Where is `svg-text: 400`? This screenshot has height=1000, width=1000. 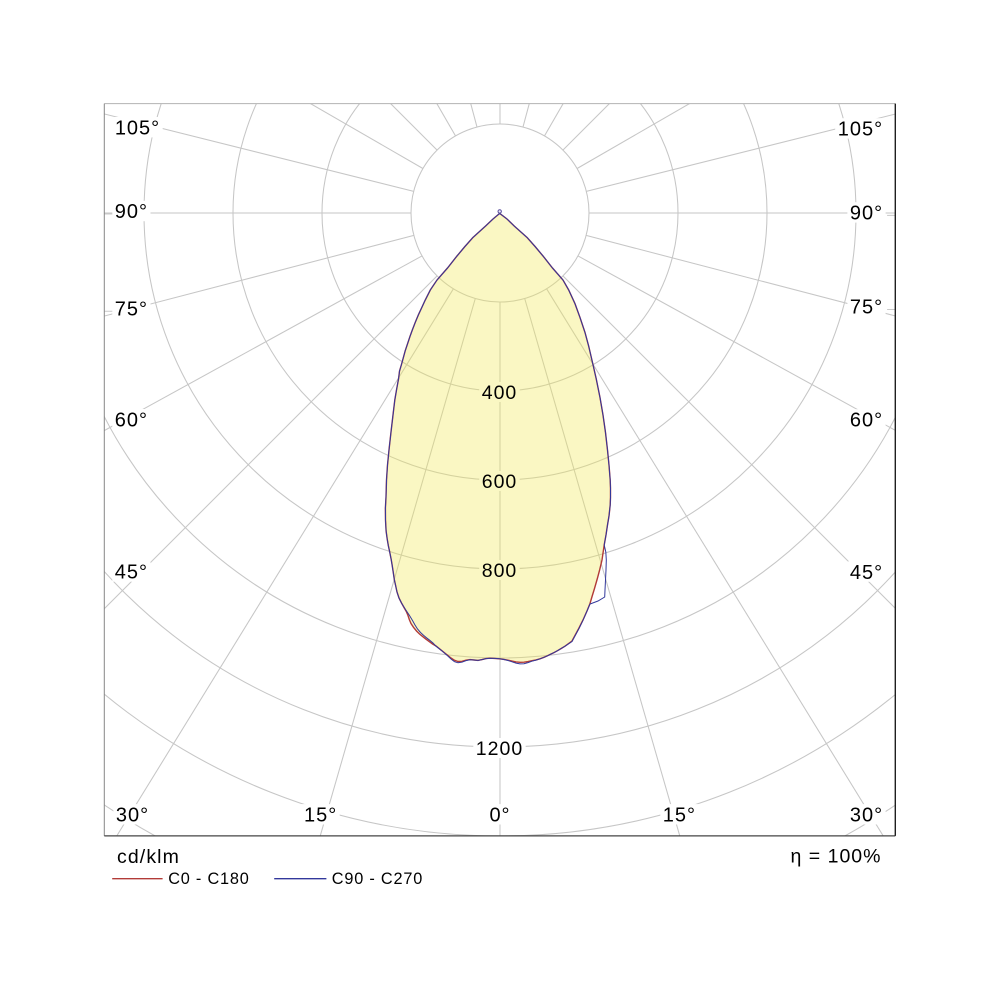 svg-text: 400 is located at coordinates (500, 393).